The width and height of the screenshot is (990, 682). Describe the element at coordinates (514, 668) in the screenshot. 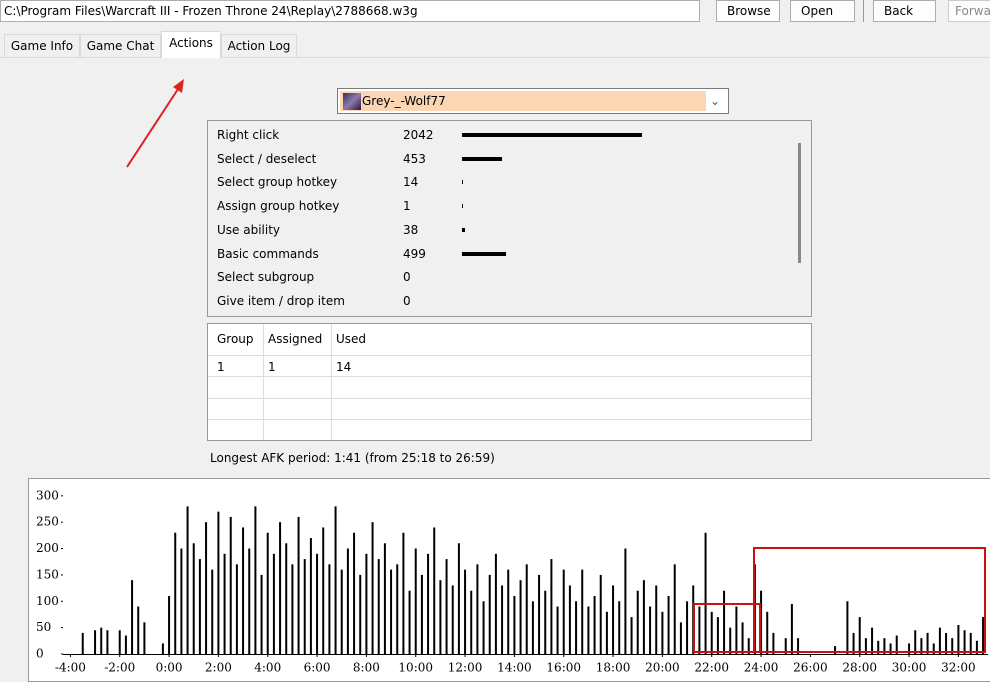

I see `x-tick-label: 14:00` at that location.